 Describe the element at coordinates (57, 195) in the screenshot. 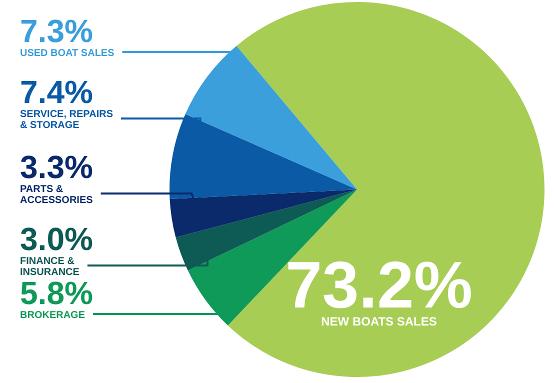

I see `slice-label: PARTS & ACCESSORIES` at that location.